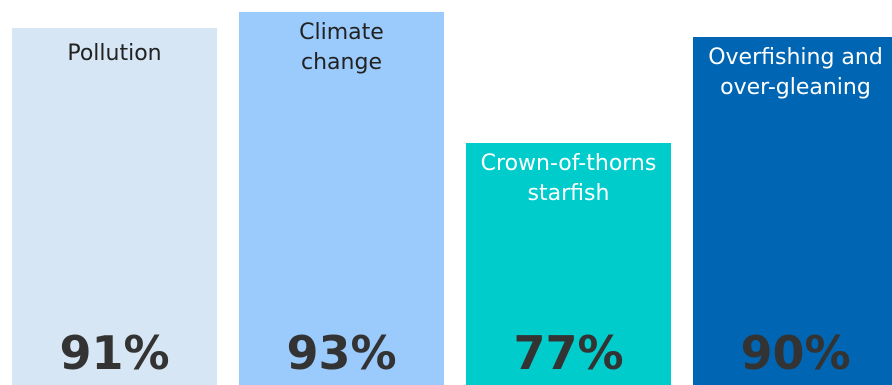  I want to click on bar-2: Crown-of-thorns starfish 77%, so click(568, 264).